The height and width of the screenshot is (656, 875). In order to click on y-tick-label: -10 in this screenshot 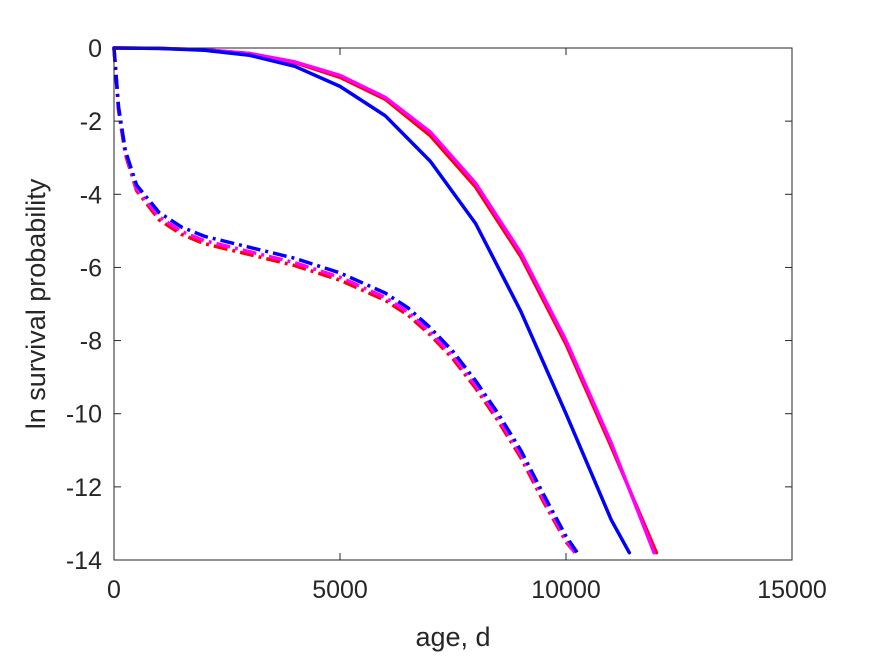, I will do `click(84, 415)`.